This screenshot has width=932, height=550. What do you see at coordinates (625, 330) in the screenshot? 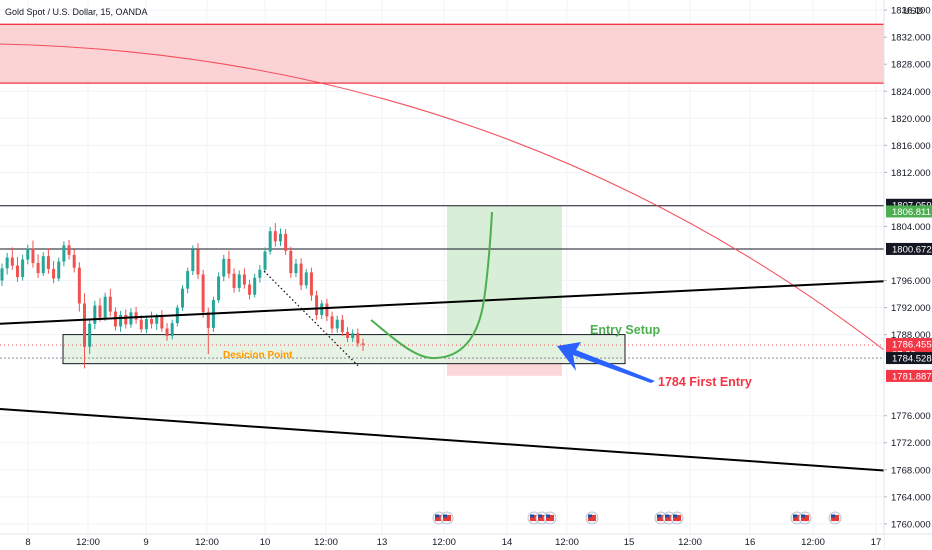
I see `entry-setup-label: Entry Setup` at bounding box center [625, 330].